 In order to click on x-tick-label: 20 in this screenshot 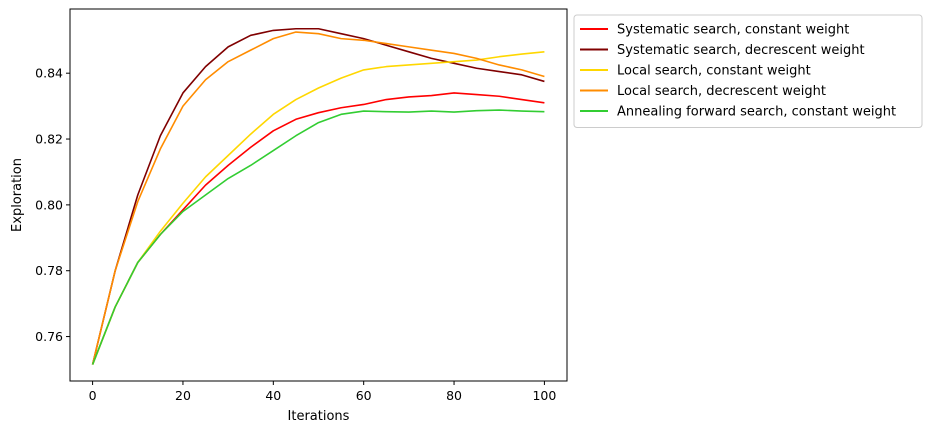, I will do `click(183, 395)`.